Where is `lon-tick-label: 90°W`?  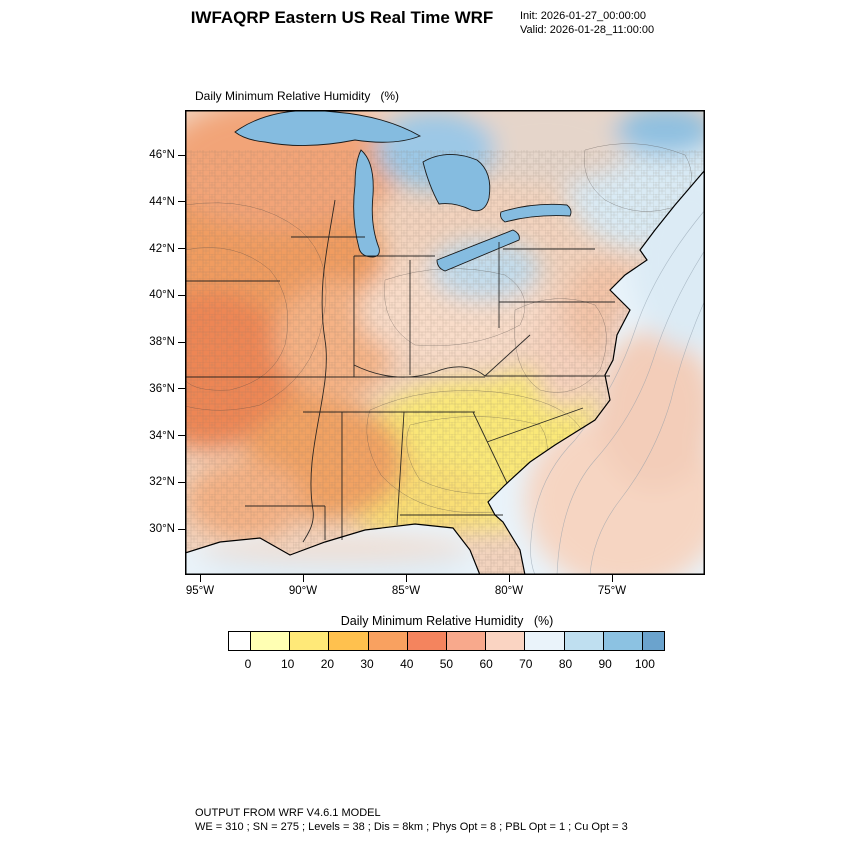
lon-tick-label: 90°W is located at coordinates (303, 591).